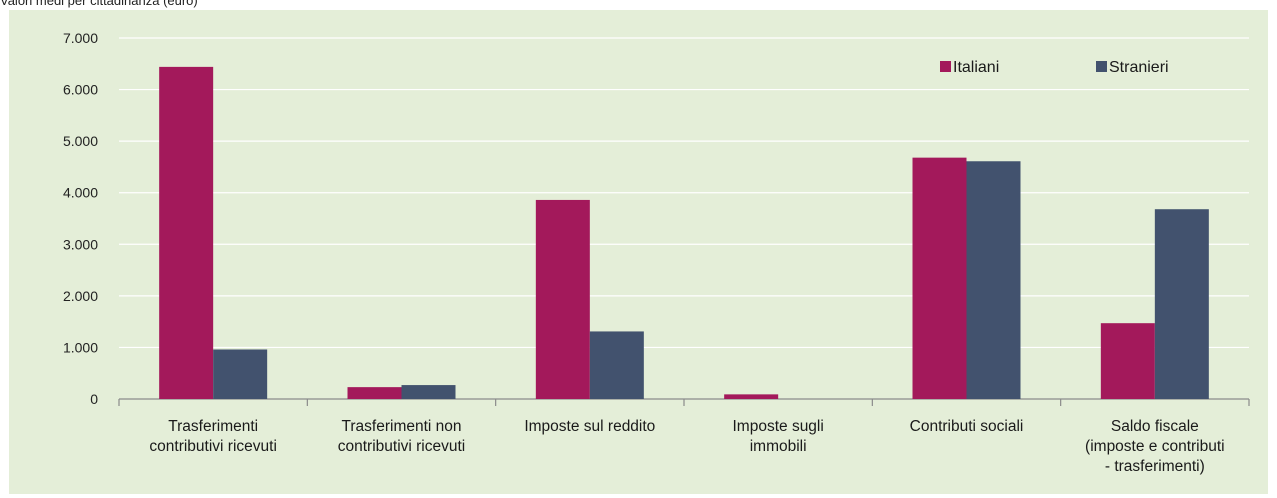 This screenshot has width=1277, height=498. I want to click on x-category-label: Trasferimenti non, so click(401, 426).